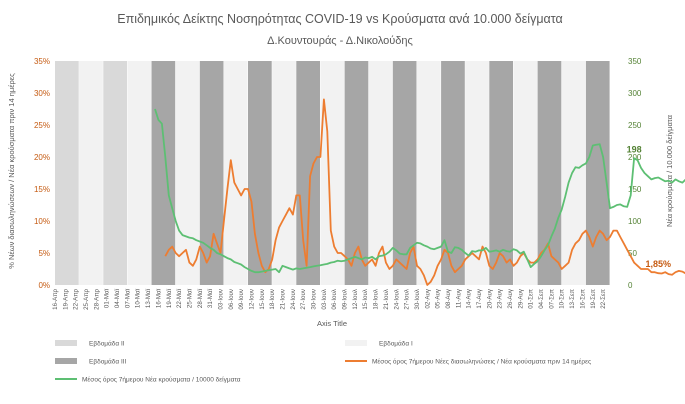  What do you see at coordinates (42, 221) in the screenshot?
I see `left-y-tick-label: 10%` at bounding box center [42, 221].